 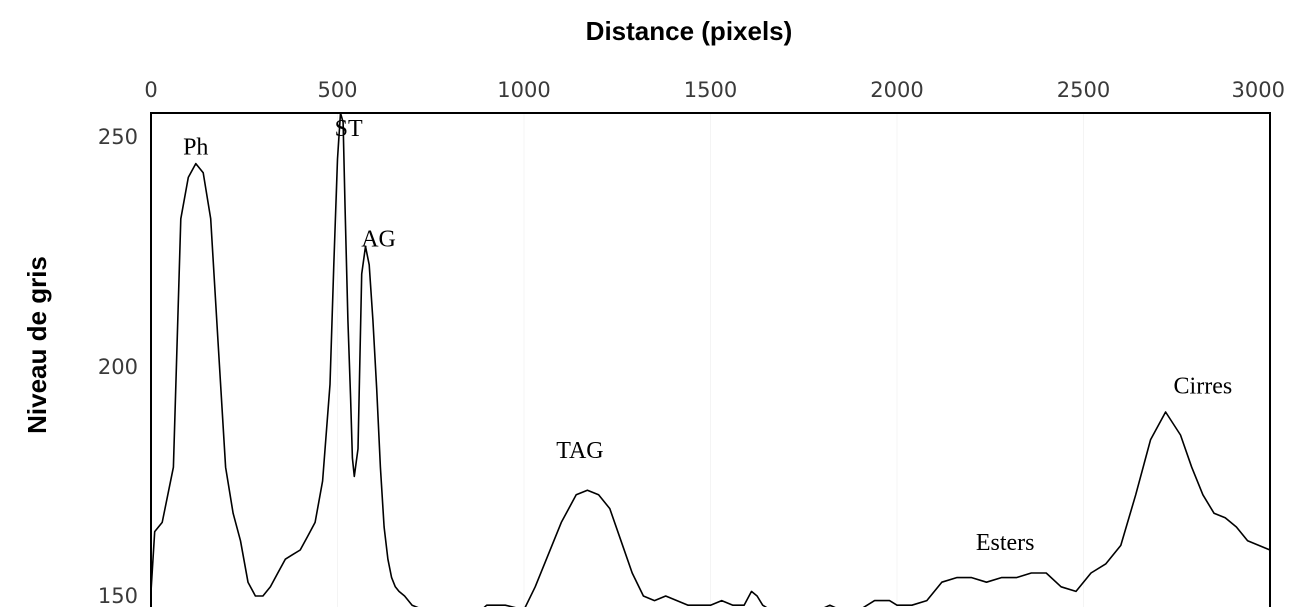 What do you see at coordinates (710, 90) in the screenshot?
I see `x-tick-label: 1500` at bounding box center [710, 90].